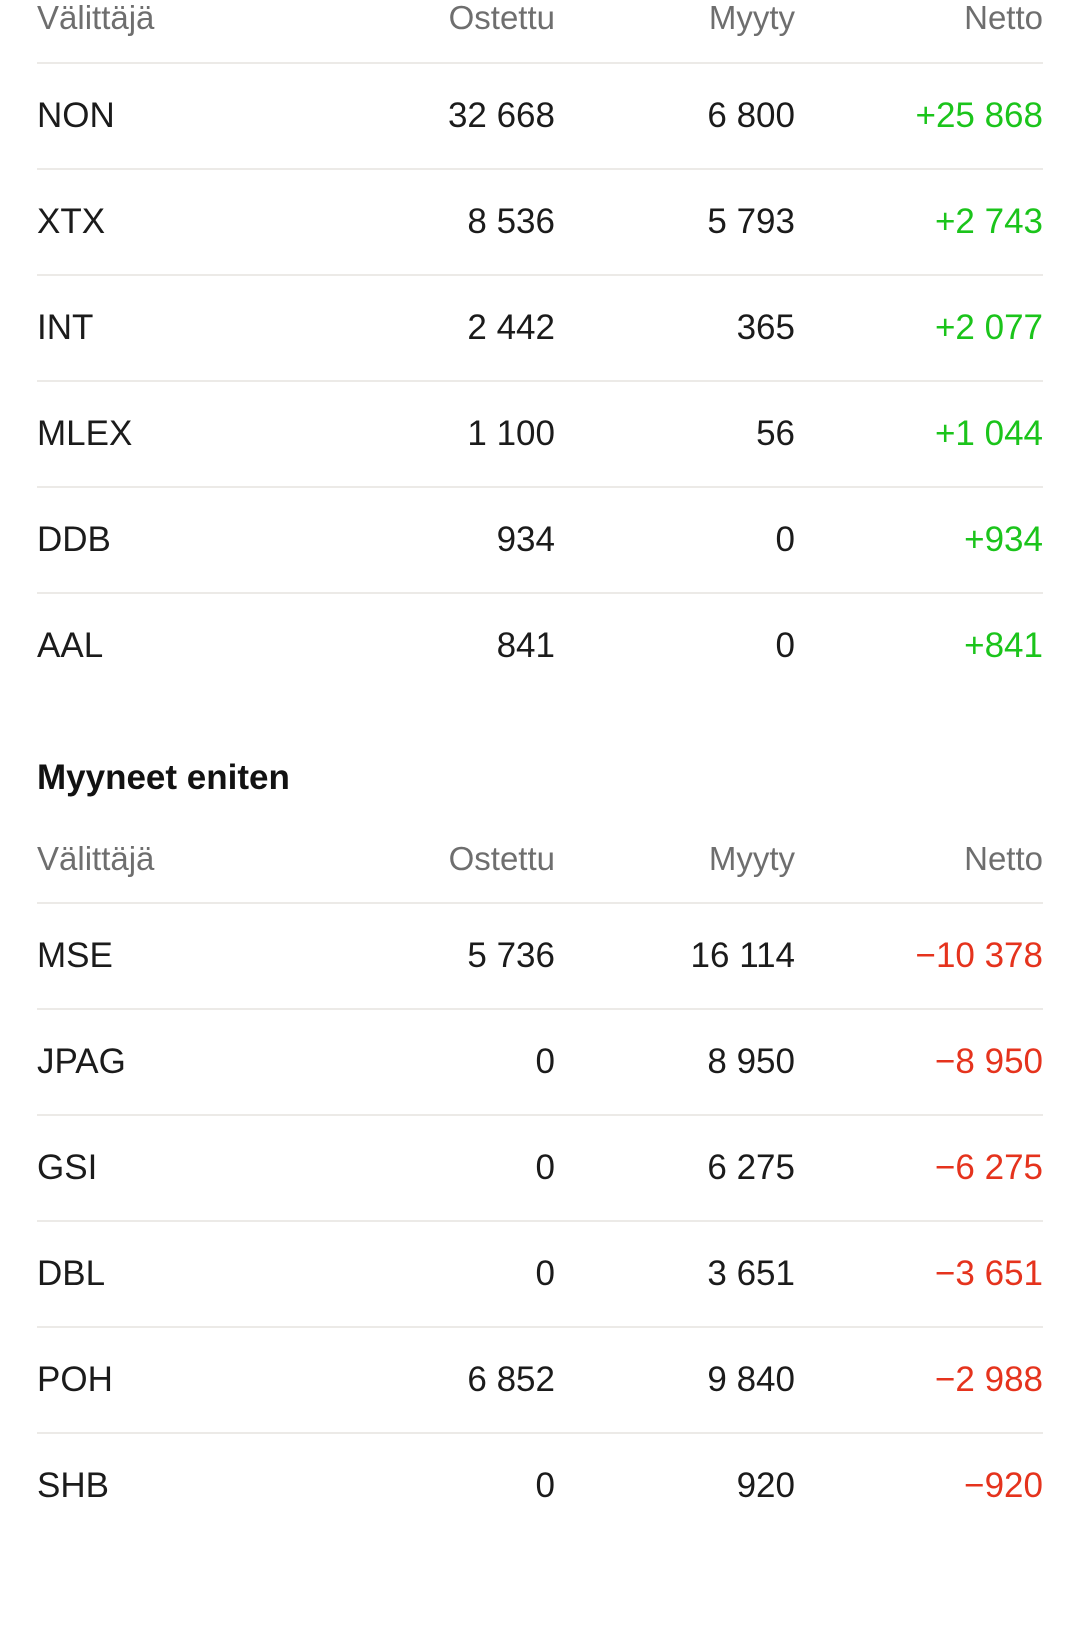  I want to click on cell-broker: DDB, so click(182, 539).